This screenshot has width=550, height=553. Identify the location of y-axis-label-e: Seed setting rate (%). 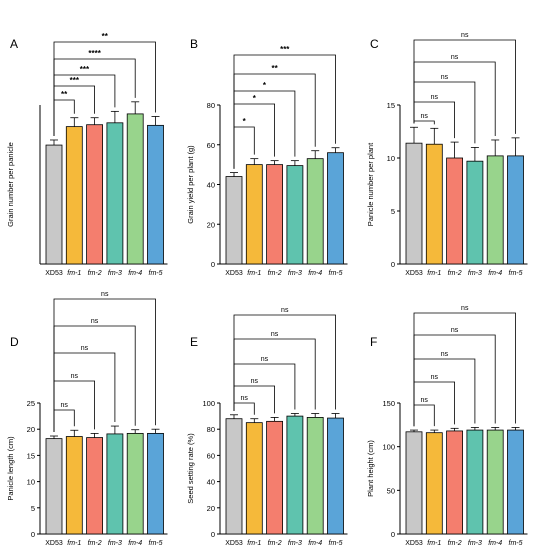
(190, 468).